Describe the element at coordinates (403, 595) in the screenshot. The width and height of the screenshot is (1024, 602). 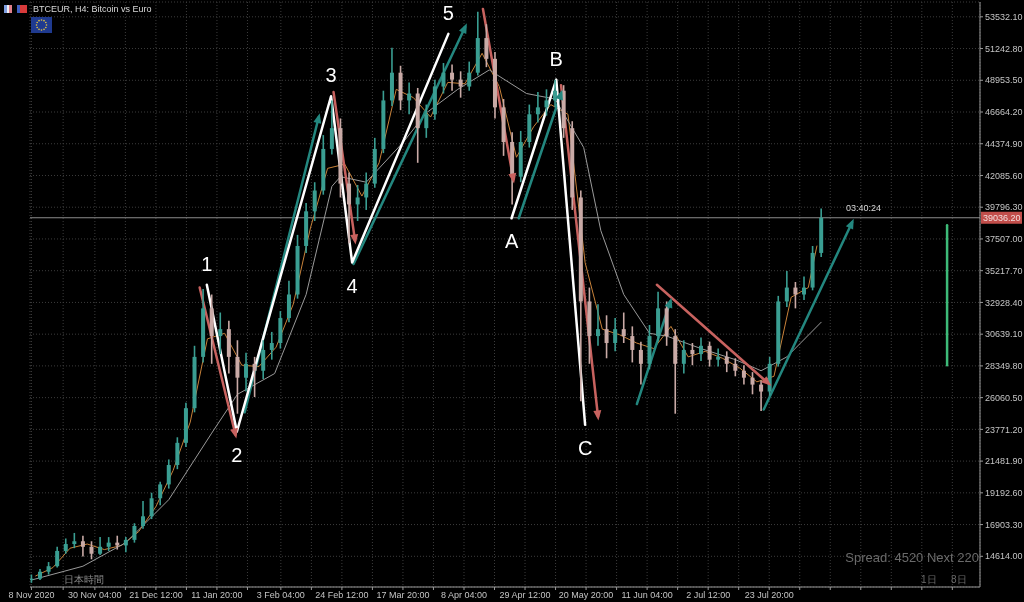
I see `x-tick-label: 17 Mar 20:00` at that location.